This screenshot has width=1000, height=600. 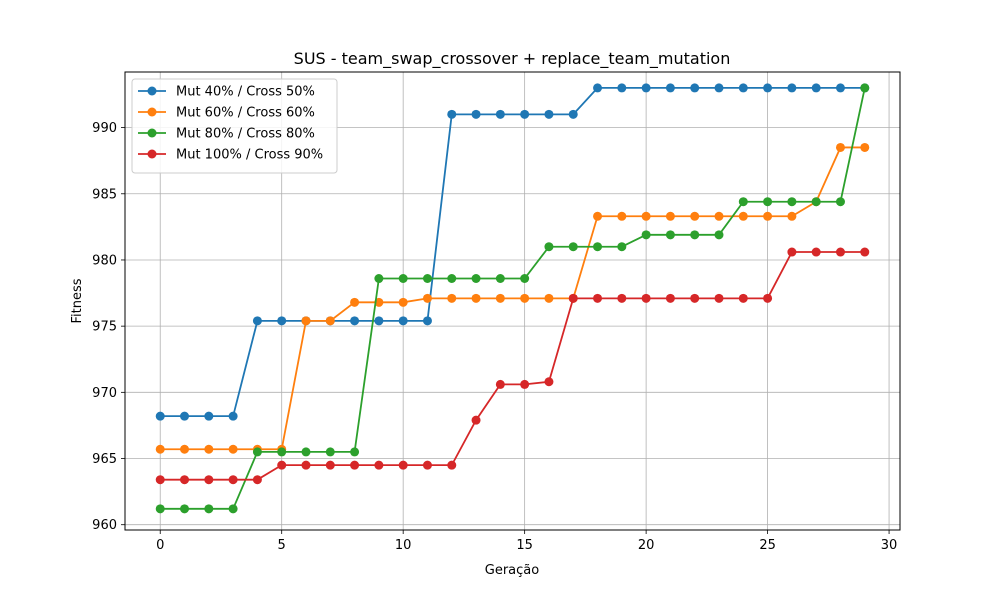 What do you see at coordinates (108, 327) in the screenshot?
I see `y-axis-ticks: 960 965 970 975 980 985 990` at bounding box center [108, 327].